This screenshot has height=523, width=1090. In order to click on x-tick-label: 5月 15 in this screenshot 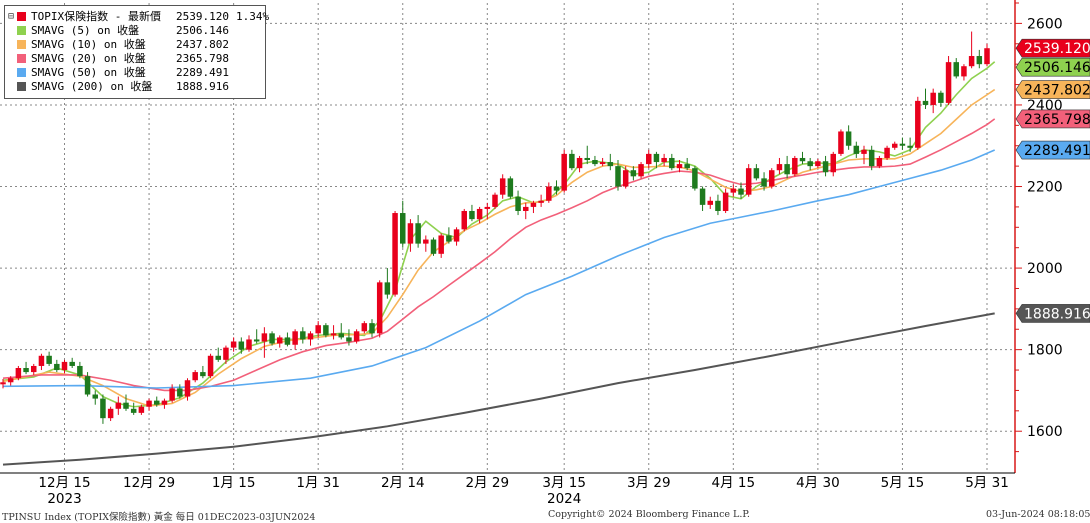, I will do `click(903, 483)`.